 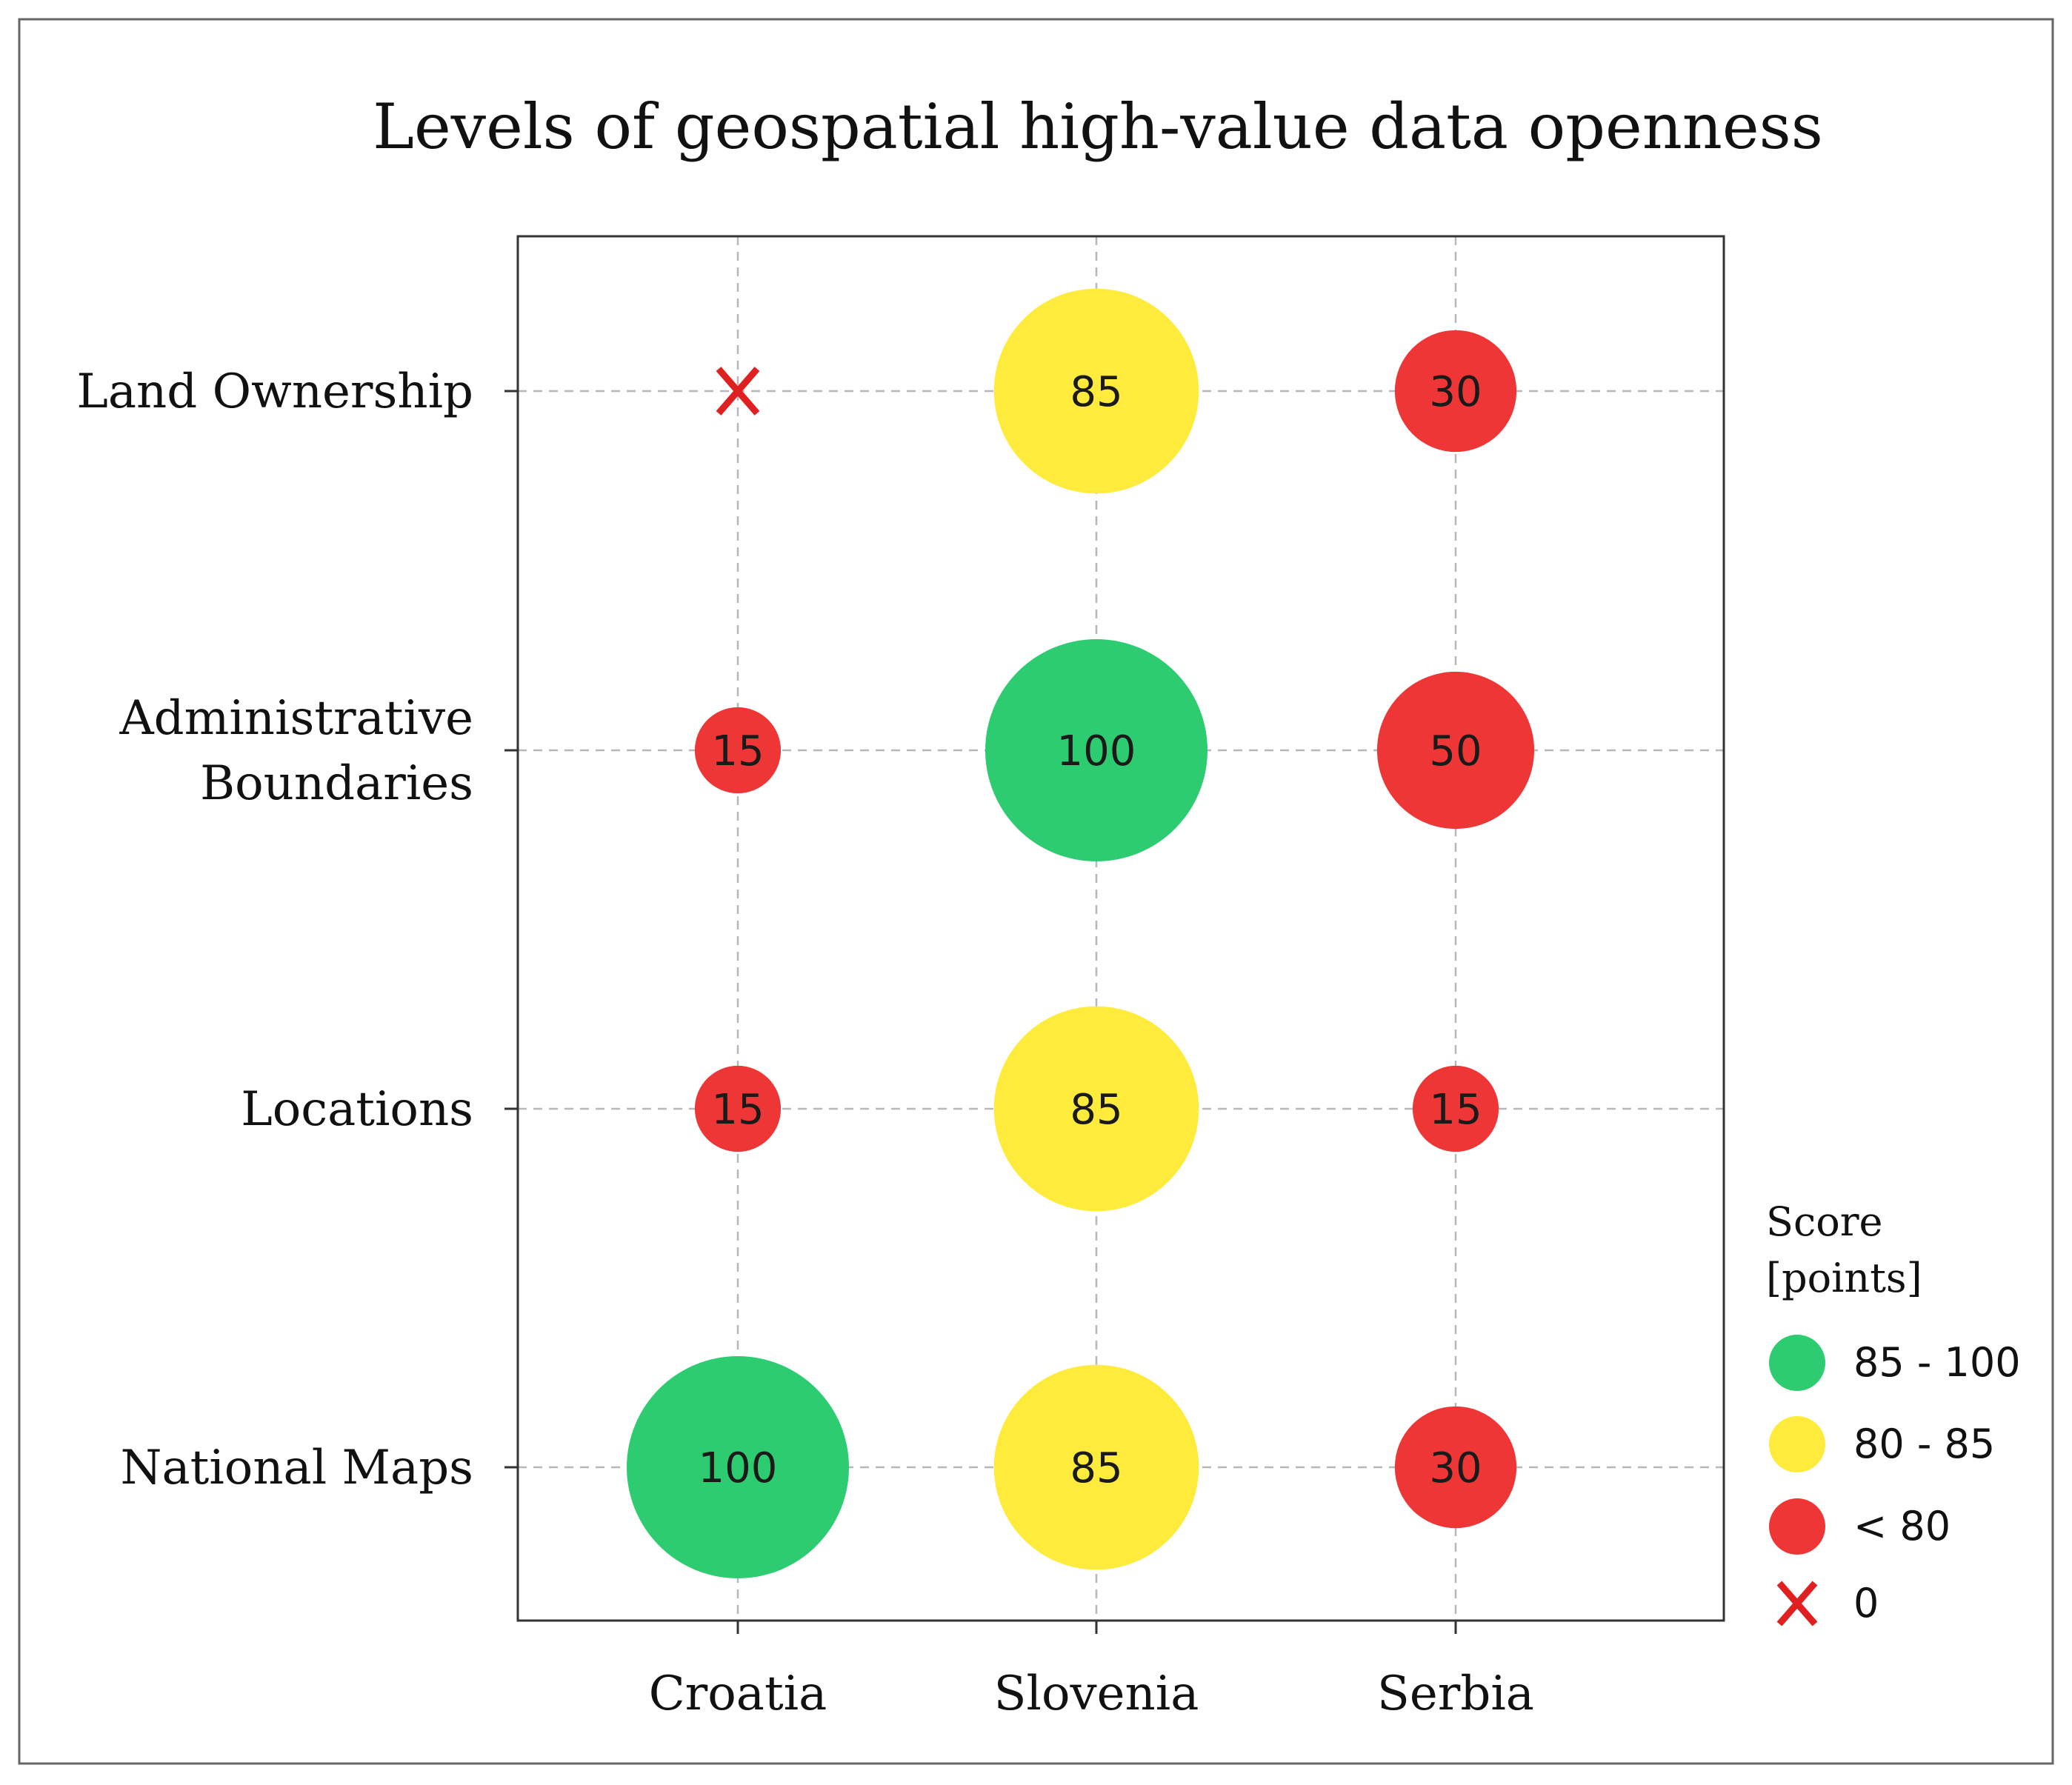 I want to click on y-tick-label: Land Ownership, so click(x=274, y=391).